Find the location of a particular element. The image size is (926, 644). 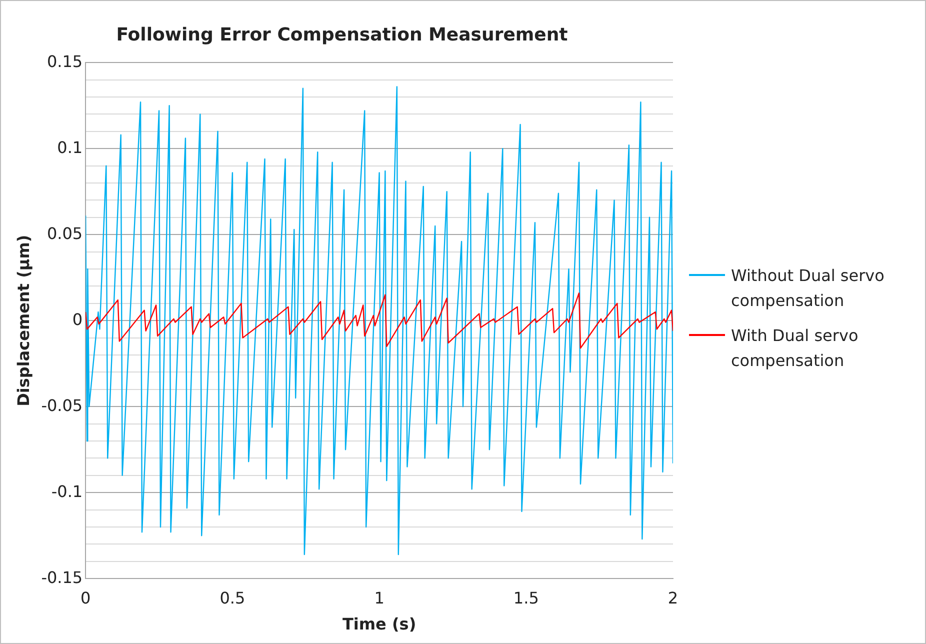

y-tick-label: -0.15 is located at coordinates (62, 577).